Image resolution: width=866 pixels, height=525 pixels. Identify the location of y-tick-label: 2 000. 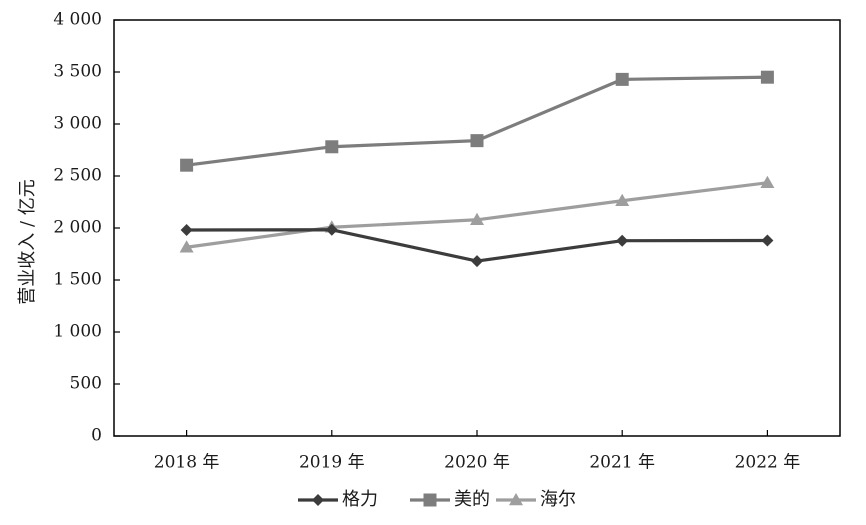
(77, 228).